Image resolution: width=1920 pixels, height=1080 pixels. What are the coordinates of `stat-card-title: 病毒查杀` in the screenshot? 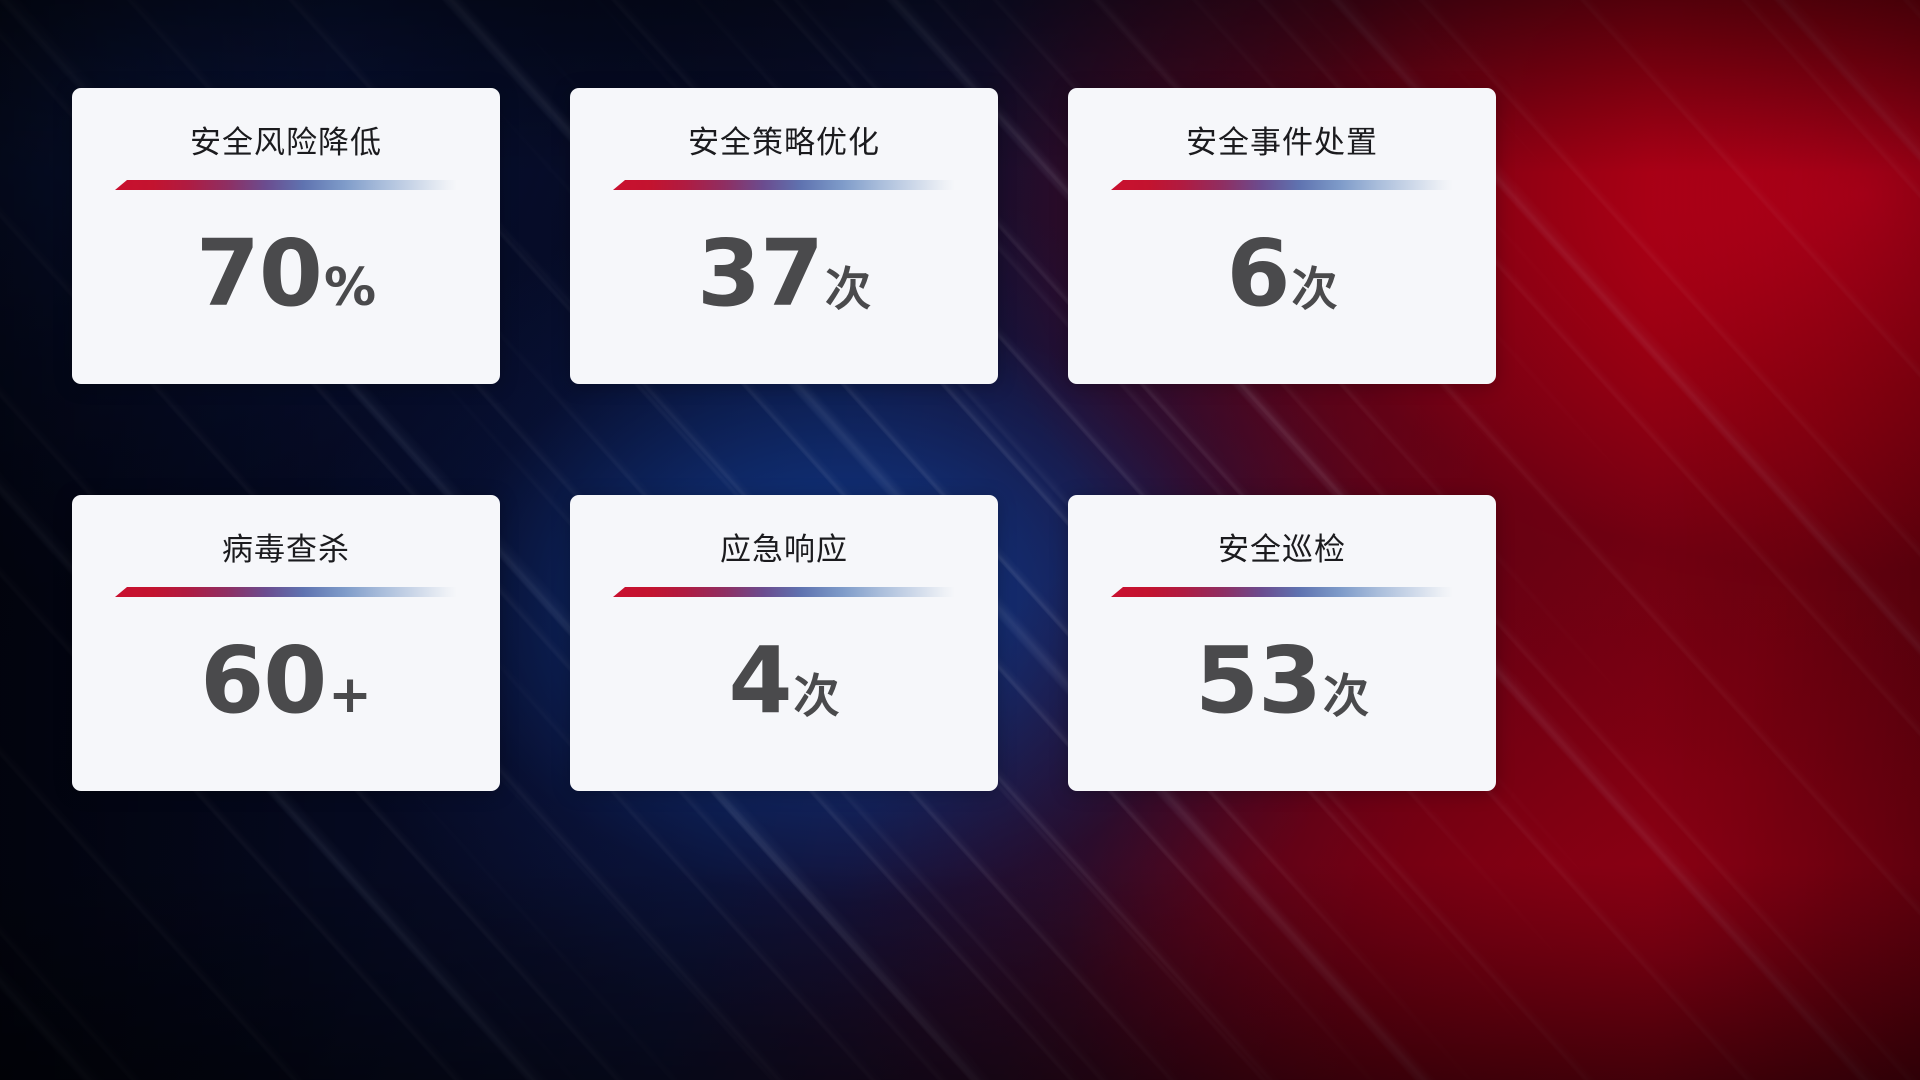 It's located at (286, 550).